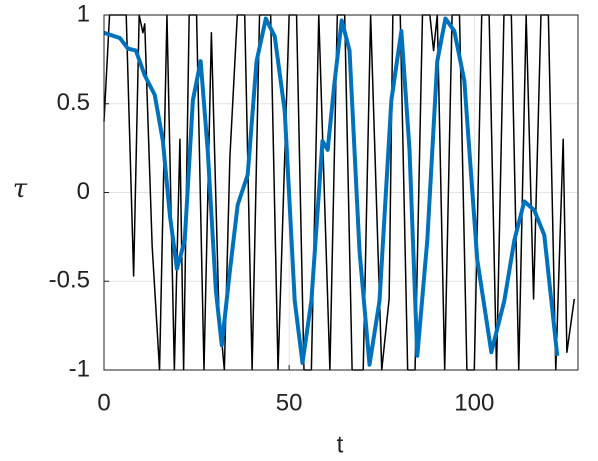  Describe the element at coordinates (83, 13) in the screenshot. I see `y-tick-label: 1` at that location.